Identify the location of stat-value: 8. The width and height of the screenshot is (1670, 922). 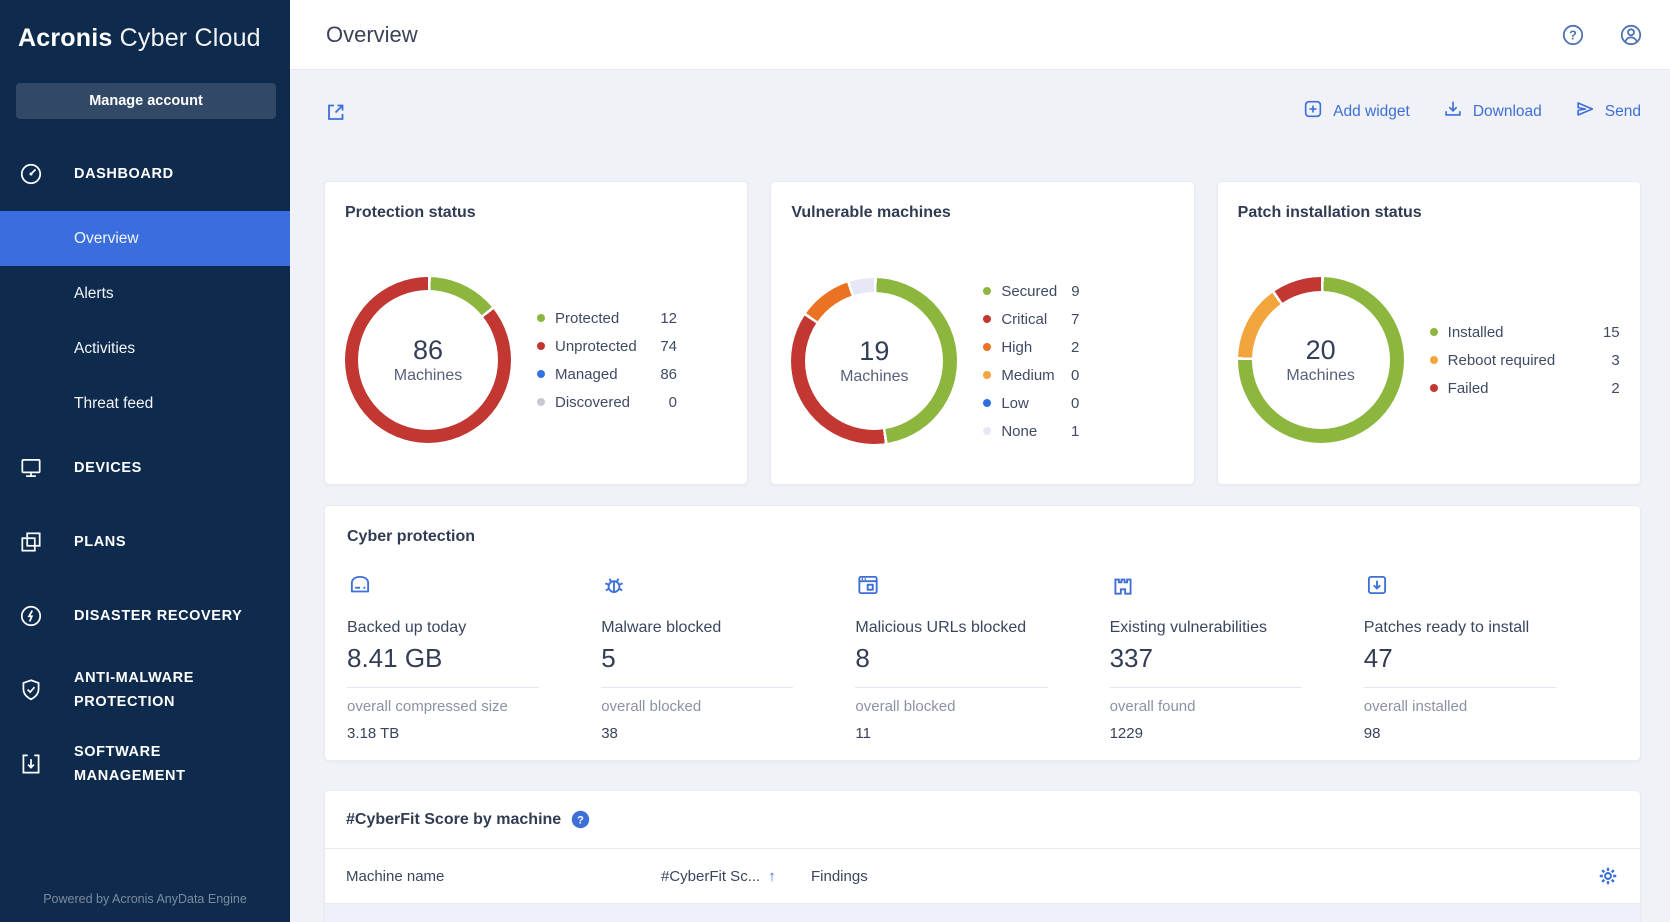
(862, 658).